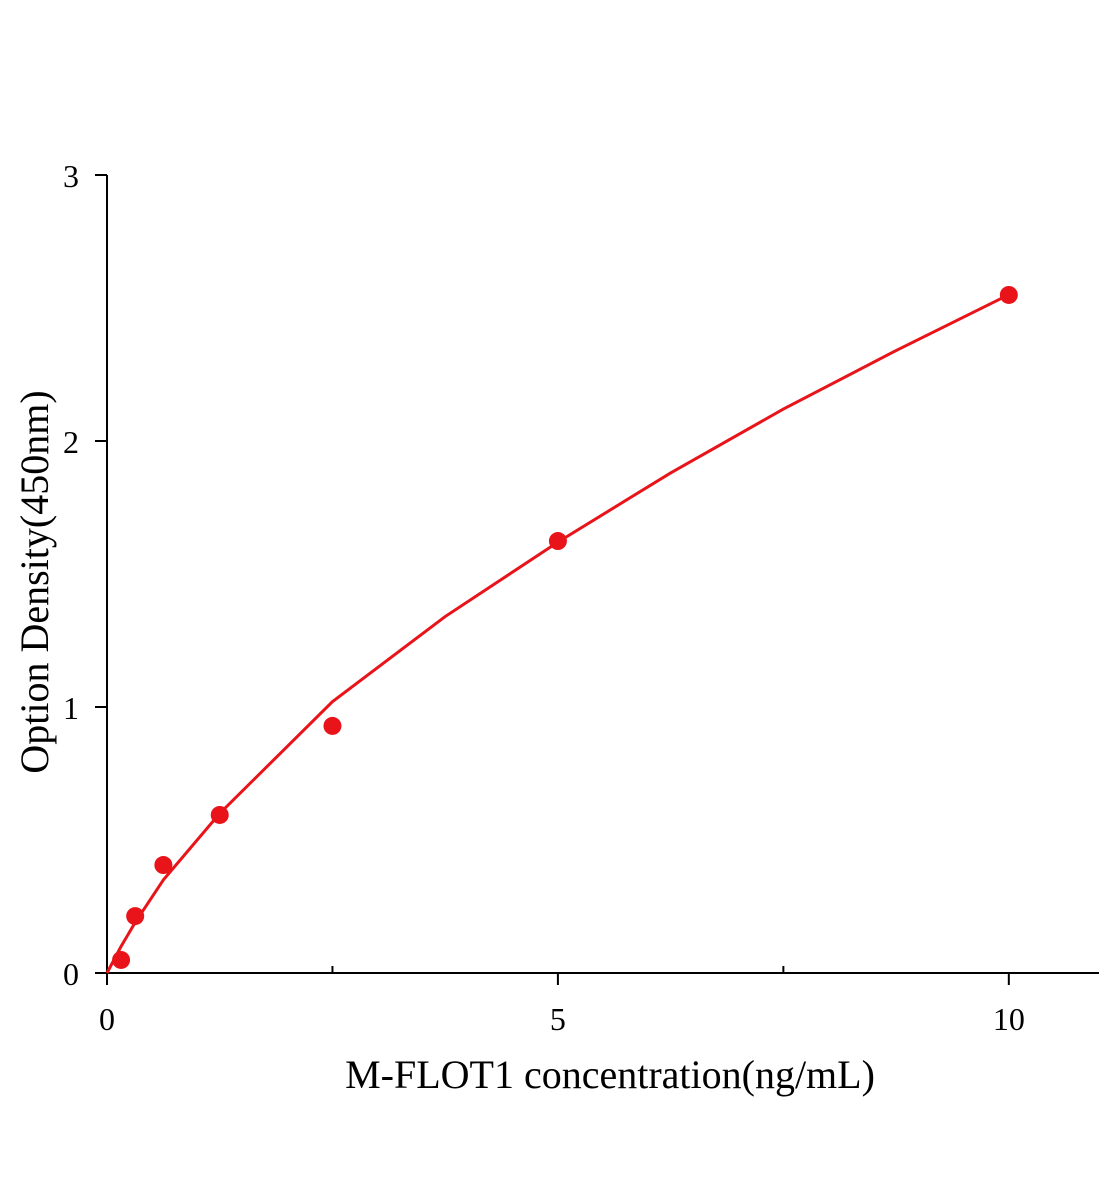  I want to click on y-tick-label: 0, so click(71, 974).